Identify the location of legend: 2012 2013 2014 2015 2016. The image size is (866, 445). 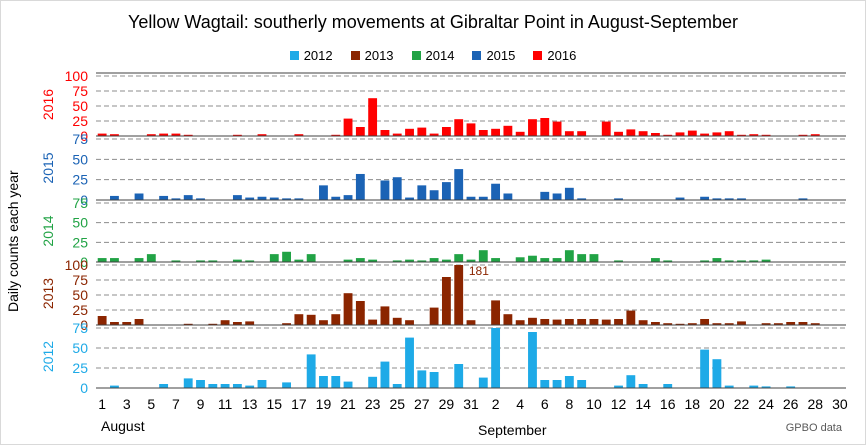
(433, 55).